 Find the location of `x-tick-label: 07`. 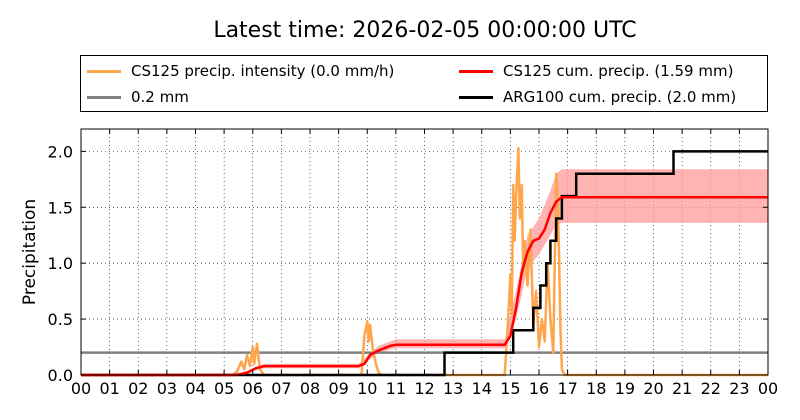

x-tick-label: 07 is located at coordinates (281, 388).